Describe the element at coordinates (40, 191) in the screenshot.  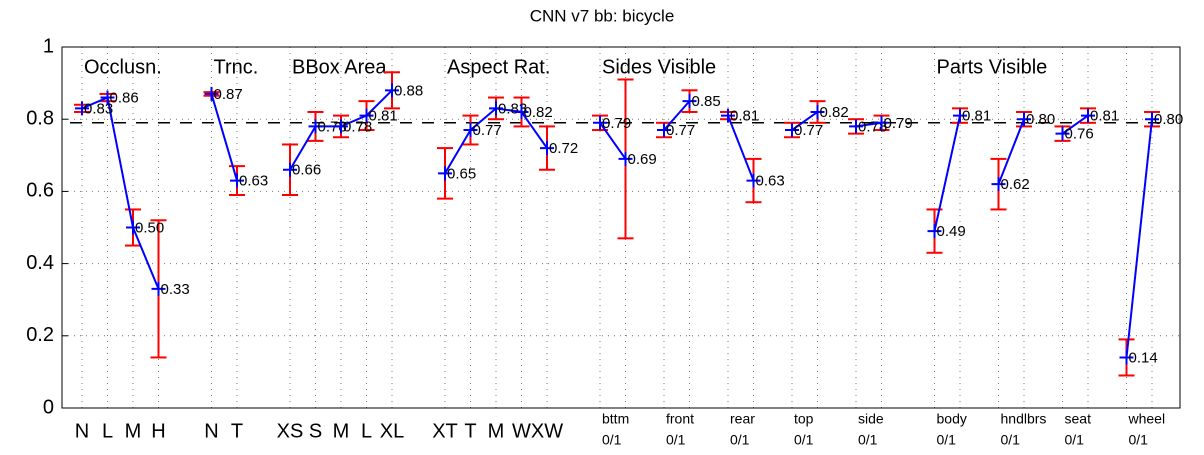
I see `y-tick-label: 0.6` at that location.